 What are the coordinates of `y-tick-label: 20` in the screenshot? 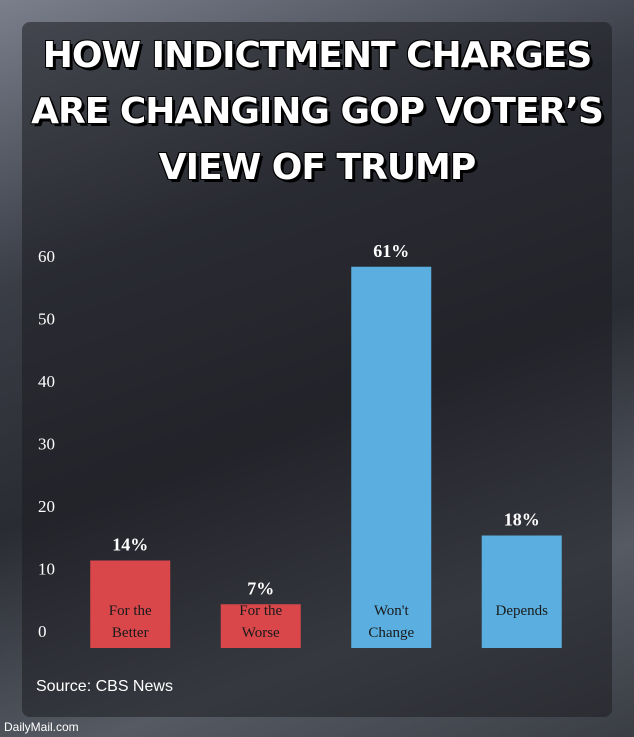 It's located at (46, 506).